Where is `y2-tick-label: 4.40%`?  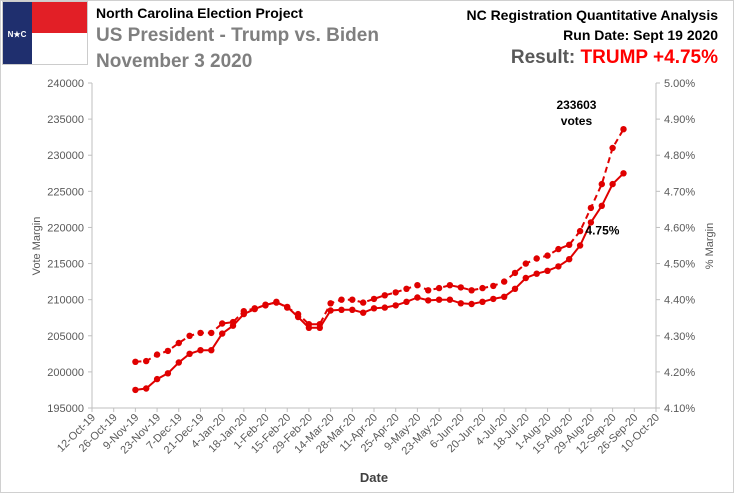
y2-tick-label: 4.40% is located at coordinates (679, 301).